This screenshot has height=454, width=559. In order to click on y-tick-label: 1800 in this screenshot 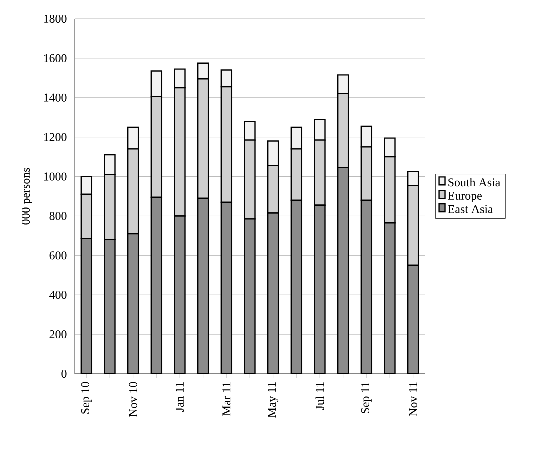, I will do `click(55, 19)`.